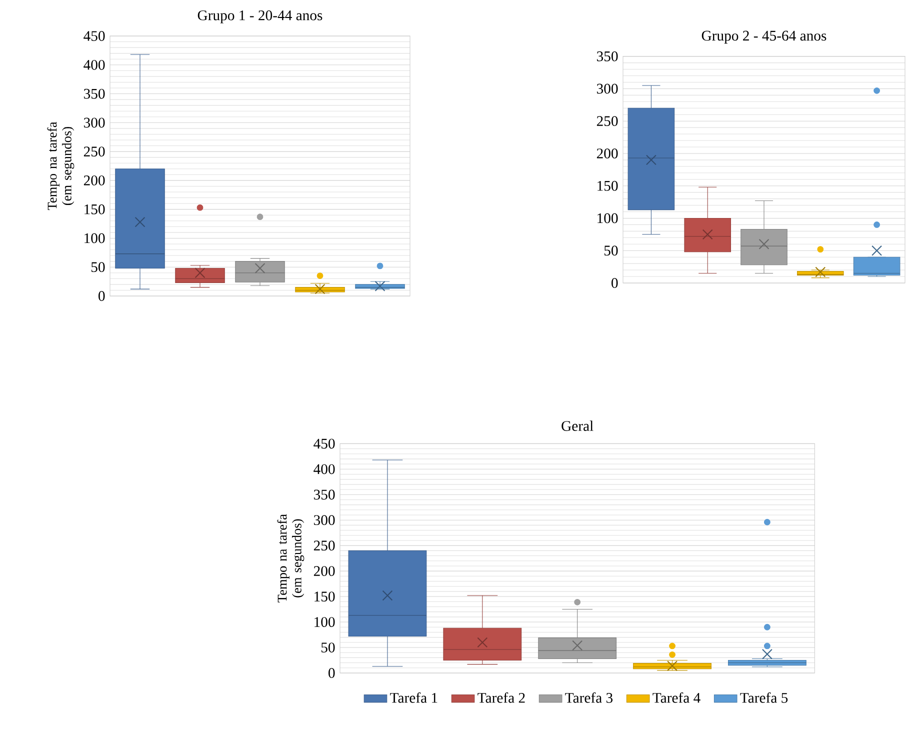  Describe the element at coordinates (578, 425) in the screenshot. I see `chart-title: Geral` at that location.